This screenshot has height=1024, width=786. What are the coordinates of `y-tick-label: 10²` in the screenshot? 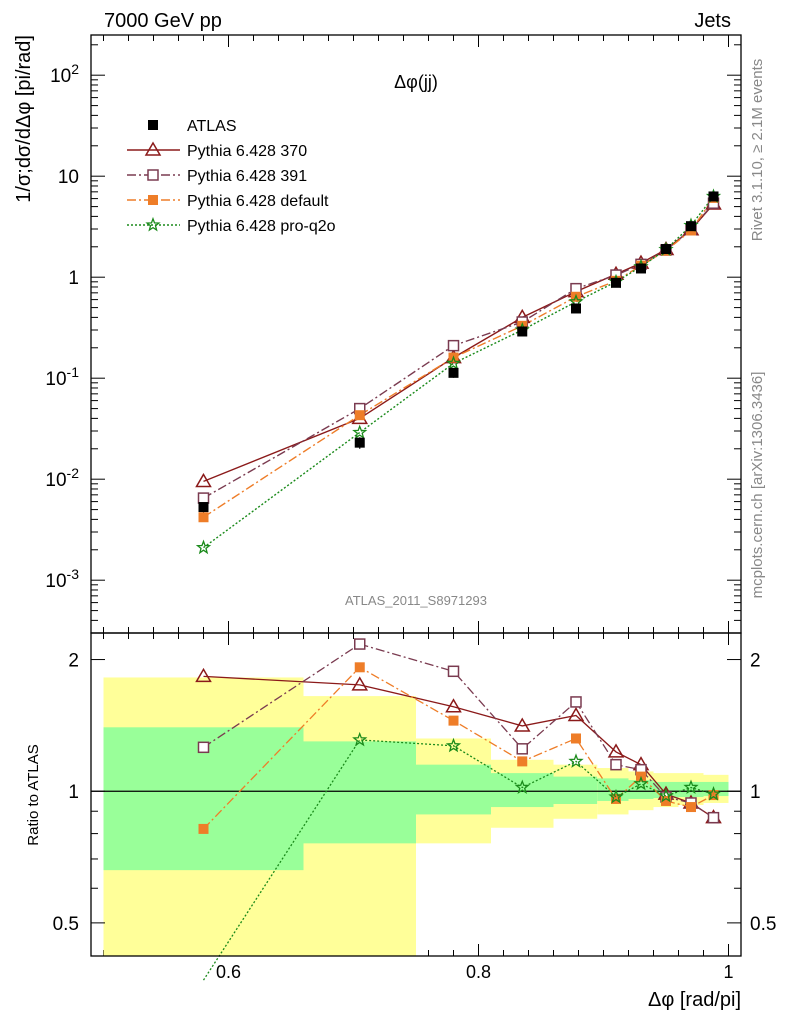 It's located at (64, 74).